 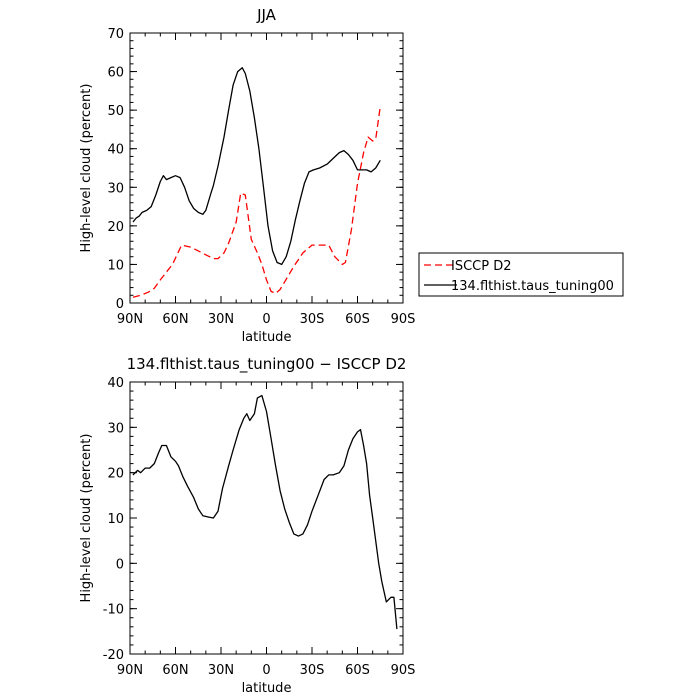 I want to click on legend-box, so click(x=521, y=274).